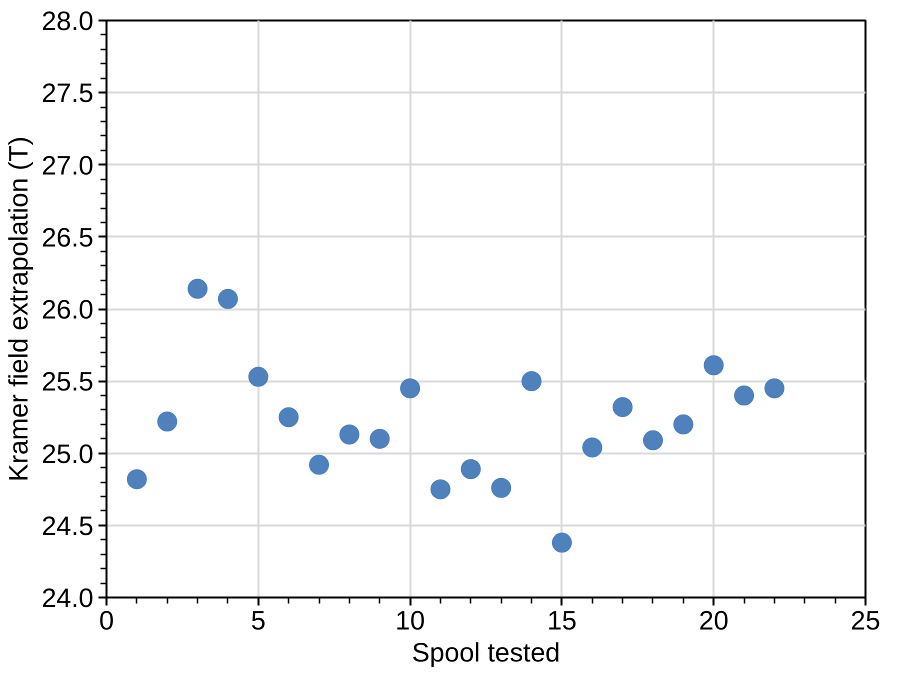  What do you see at coordinates (68, 237) in the screenshot?
I see `y-tick-label: 26.5` at bounding box center [68, 237].